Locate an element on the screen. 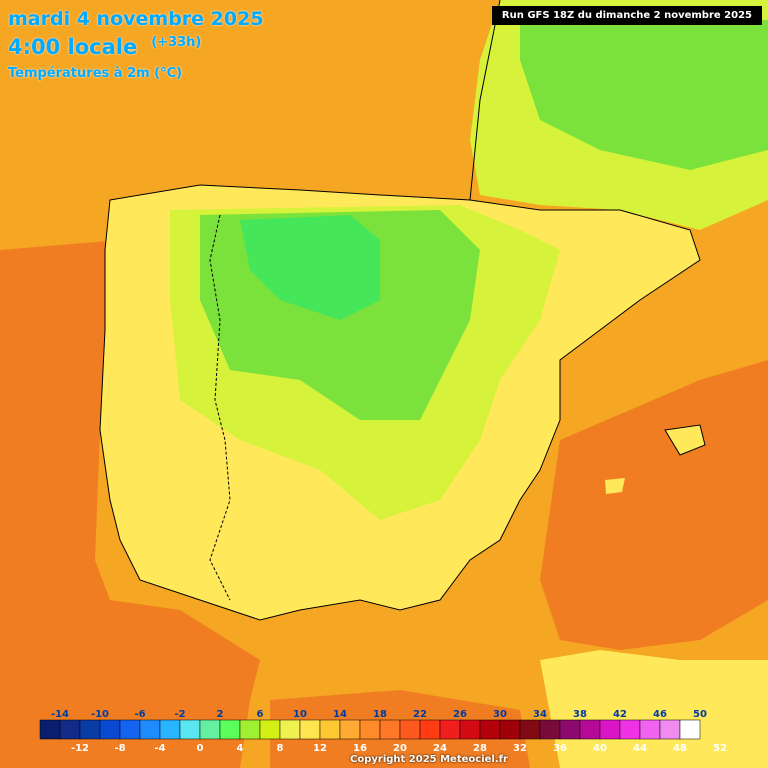 The image size is (768, 768). balearic-islands is located at coordinates (655, 459).